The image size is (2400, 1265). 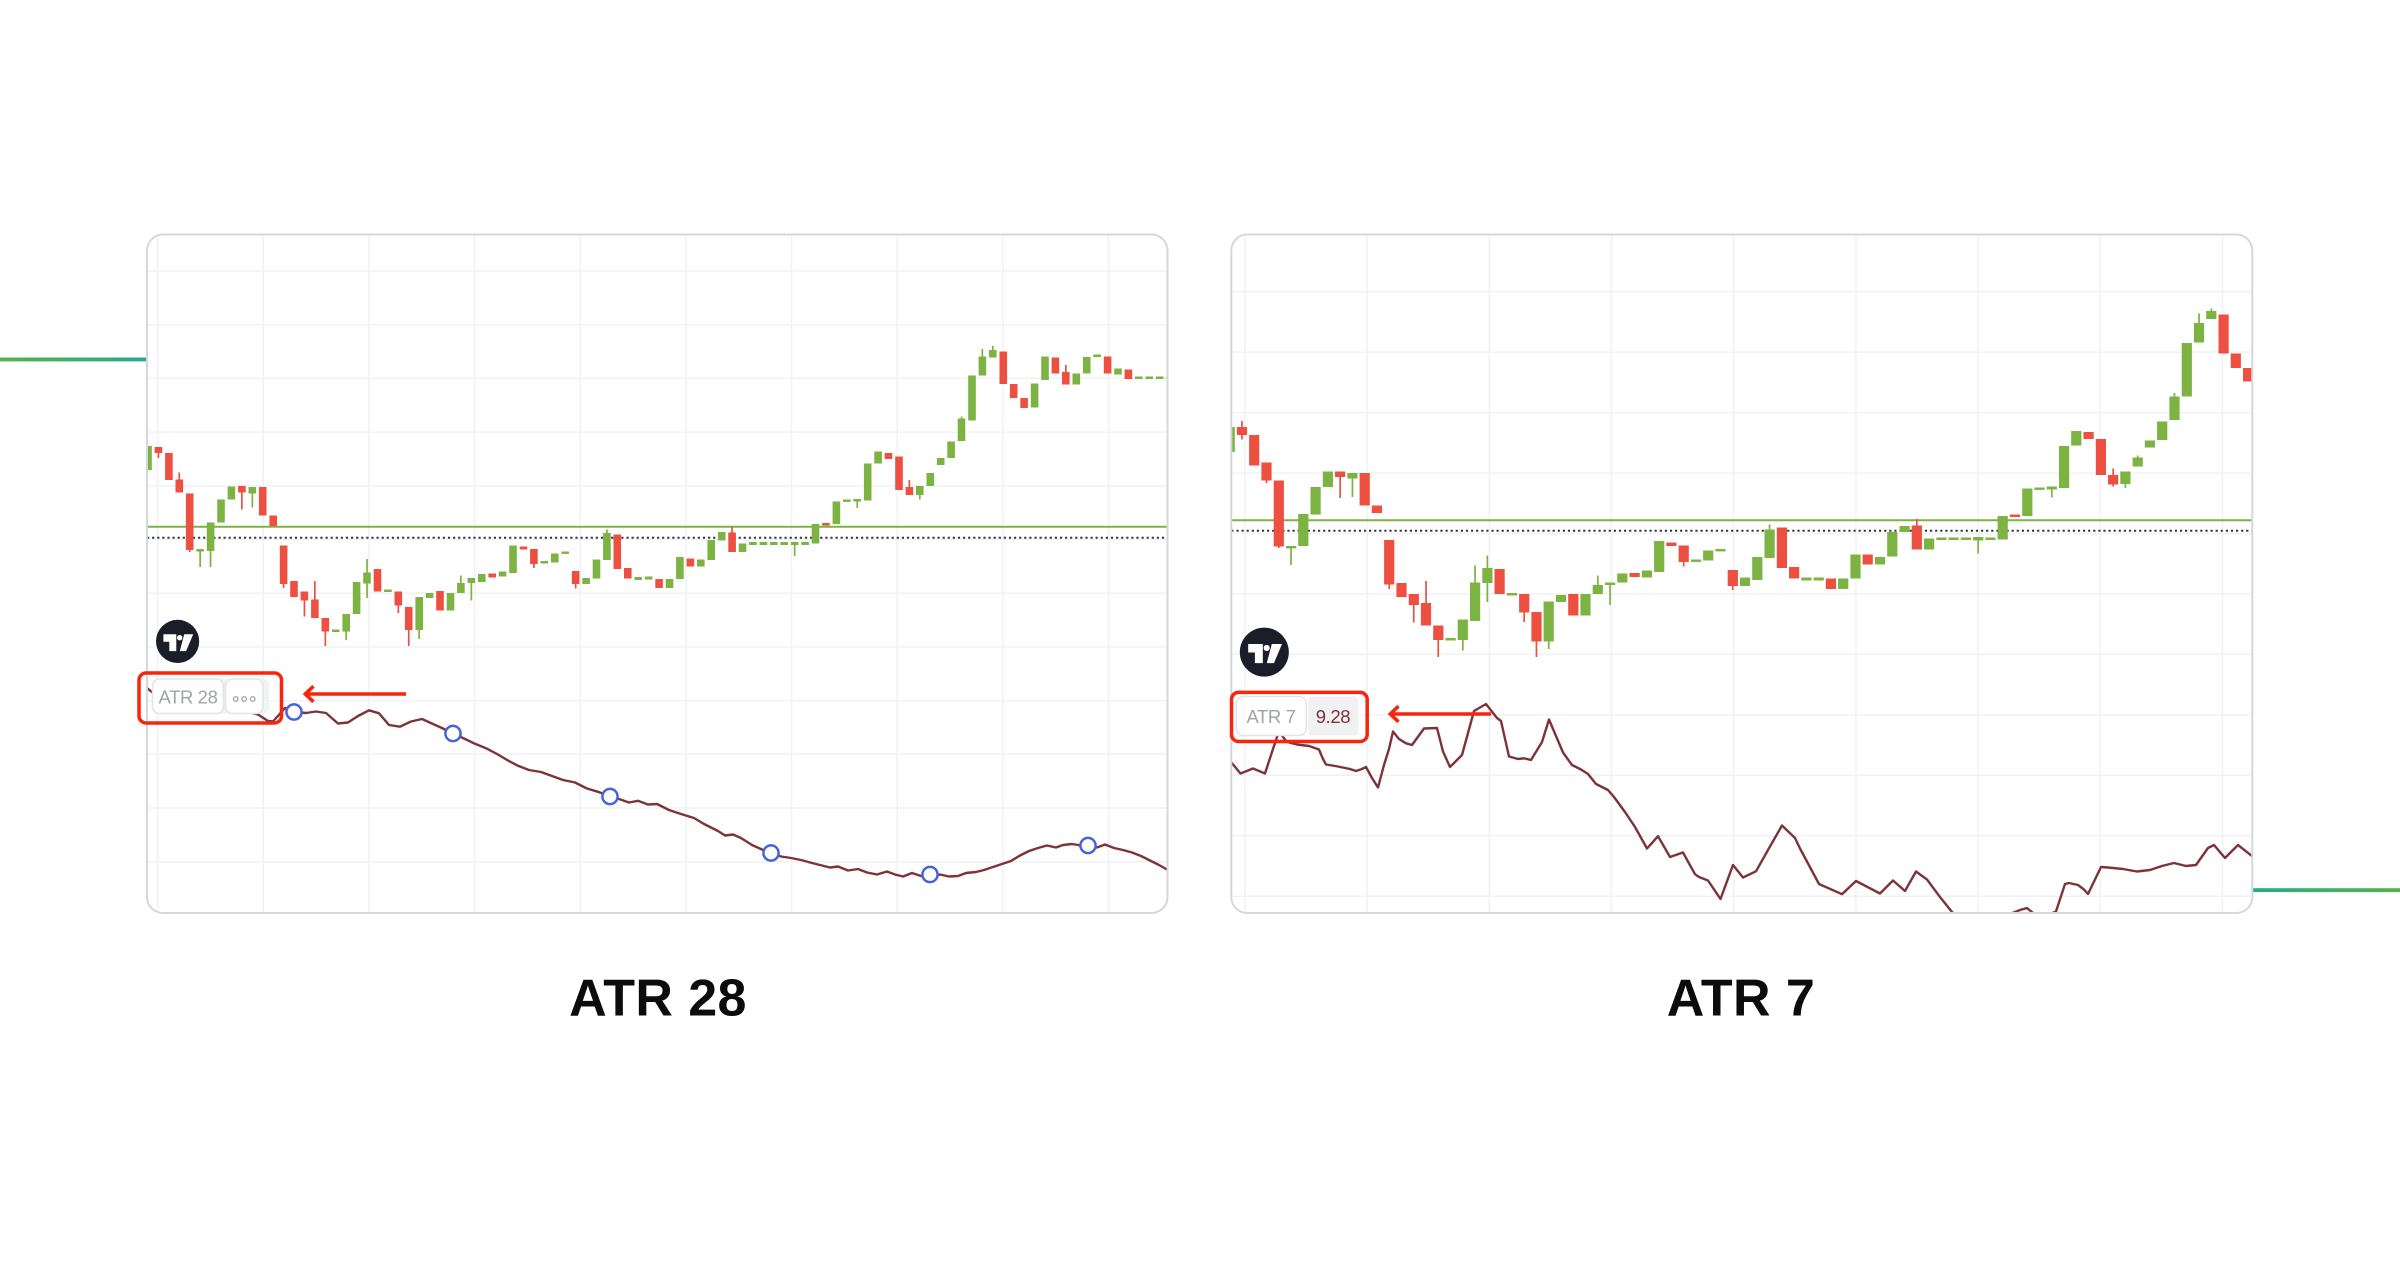 I want to click on svg-text: 9.28, so click(x=1333, y=716).